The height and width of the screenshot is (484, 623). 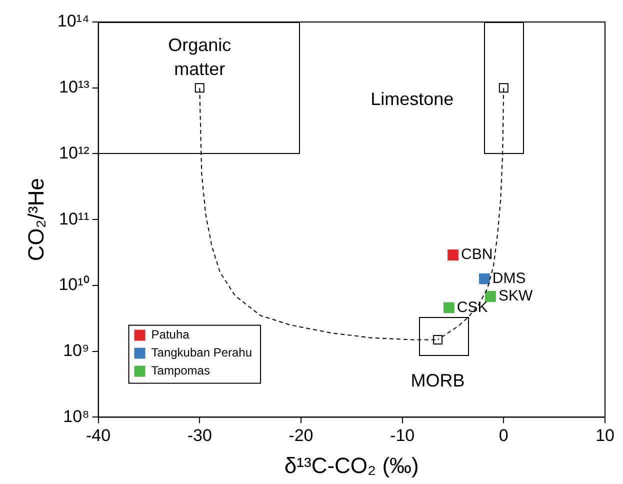 What do you see at coordinates (74, 152) in the screenshot?
I see `y-tick-label: 10¹²` at bounding box center [74, 152].